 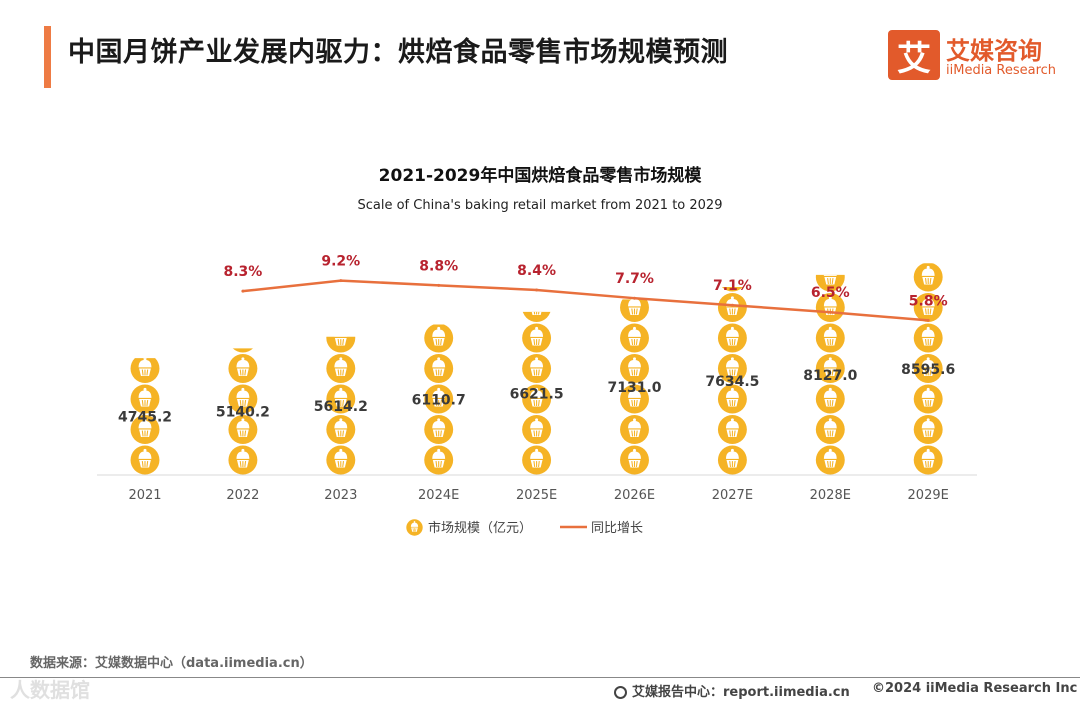 I want to click on bar-2022, so click(x=242, y=399).